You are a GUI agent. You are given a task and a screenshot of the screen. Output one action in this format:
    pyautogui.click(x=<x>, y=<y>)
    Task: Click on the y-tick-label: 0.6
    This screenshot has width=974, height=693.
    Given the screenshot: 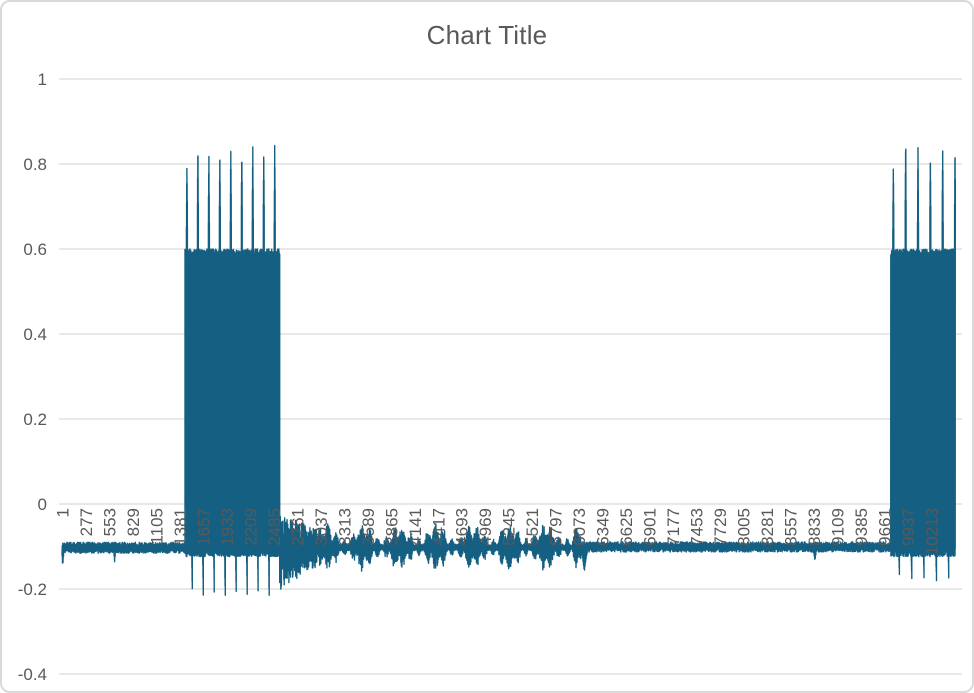 What is the action you would take?
    pyautogui.click(x=35, y=249)
    